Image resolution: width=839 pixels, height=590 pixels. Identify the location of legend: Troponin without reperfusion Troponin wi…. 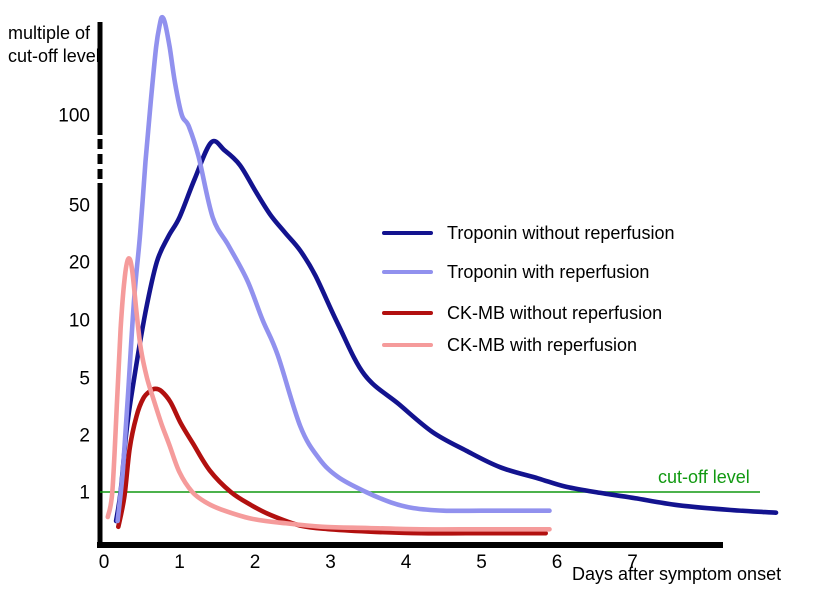
(592, 292).